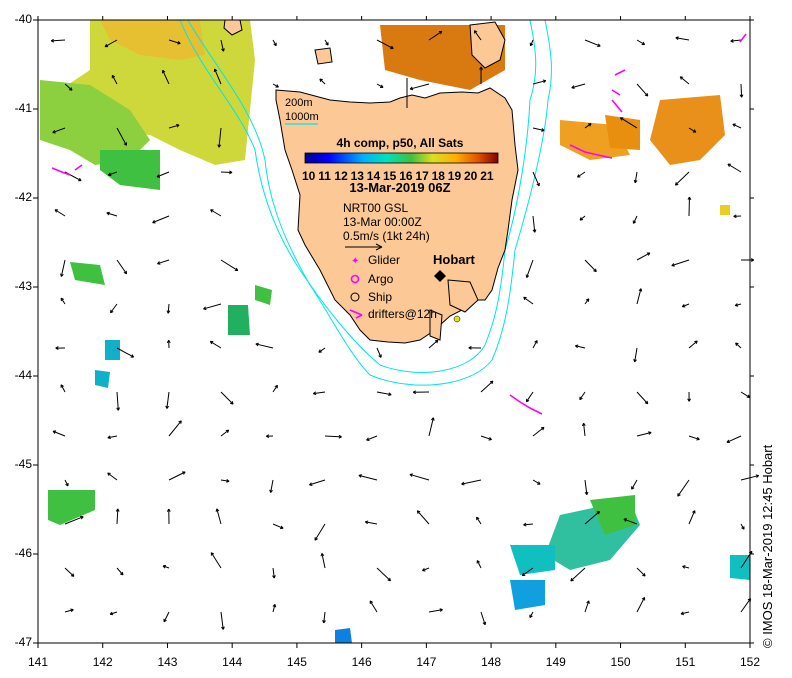 This screenshot has width=792, height=678. I want to click on sst-patch-west, so click(95, 122).